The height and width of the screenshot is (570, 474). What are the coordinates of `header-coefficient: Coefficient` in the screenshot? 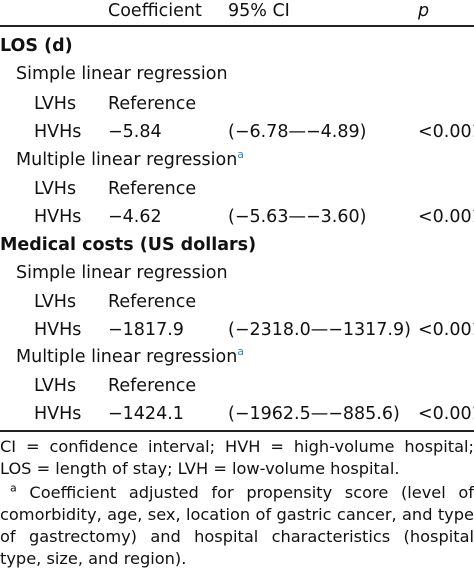 It's located at (155, 11).